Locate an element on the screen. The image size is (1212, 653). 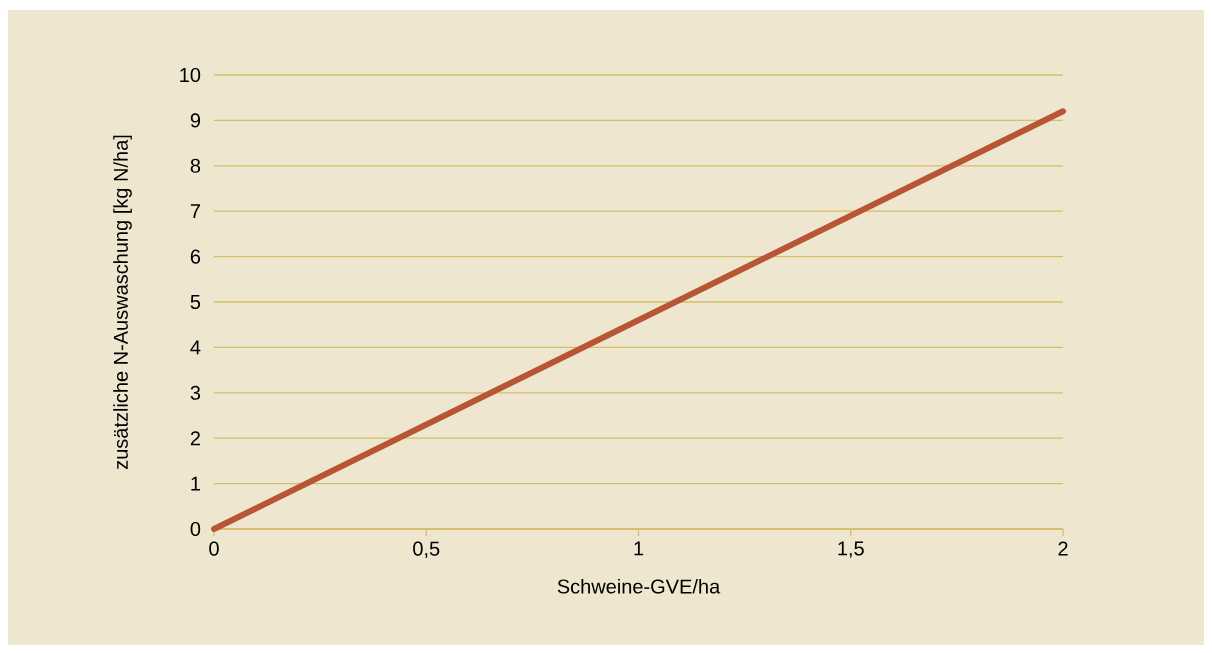
y-axis-title: zusätzliche N-Auswaschung [kg N/ha] is located at coordinates (122, 302).